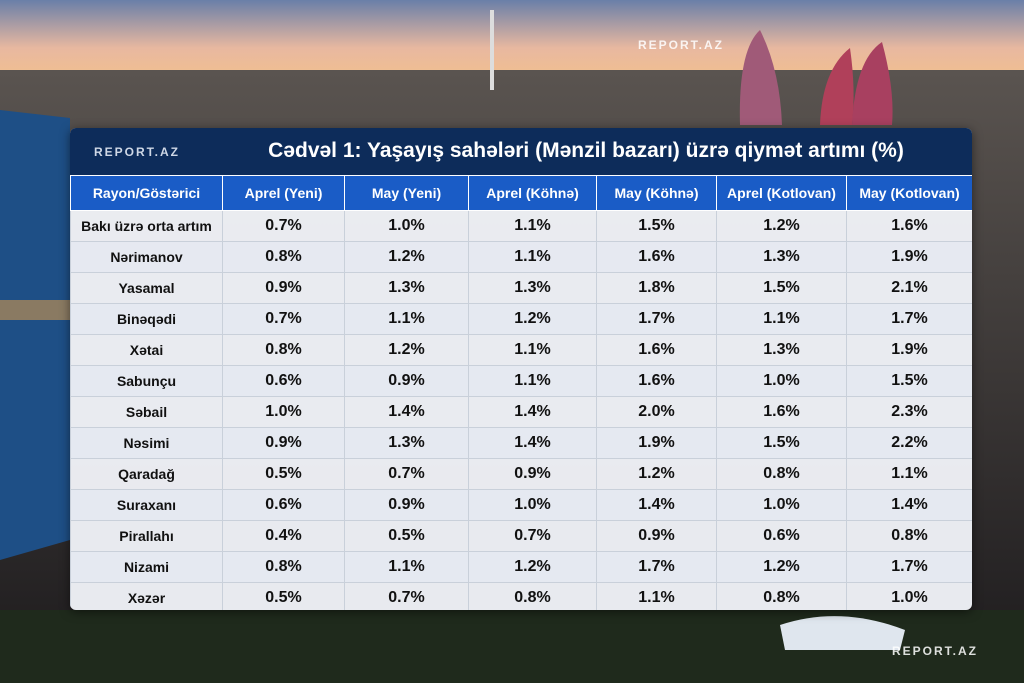 This screenshot has width=1024, height=683. What do you see at coordinates (146, 567) in the screenshot?
I see `row-label: Nizami` at bounding box center [146, 567].